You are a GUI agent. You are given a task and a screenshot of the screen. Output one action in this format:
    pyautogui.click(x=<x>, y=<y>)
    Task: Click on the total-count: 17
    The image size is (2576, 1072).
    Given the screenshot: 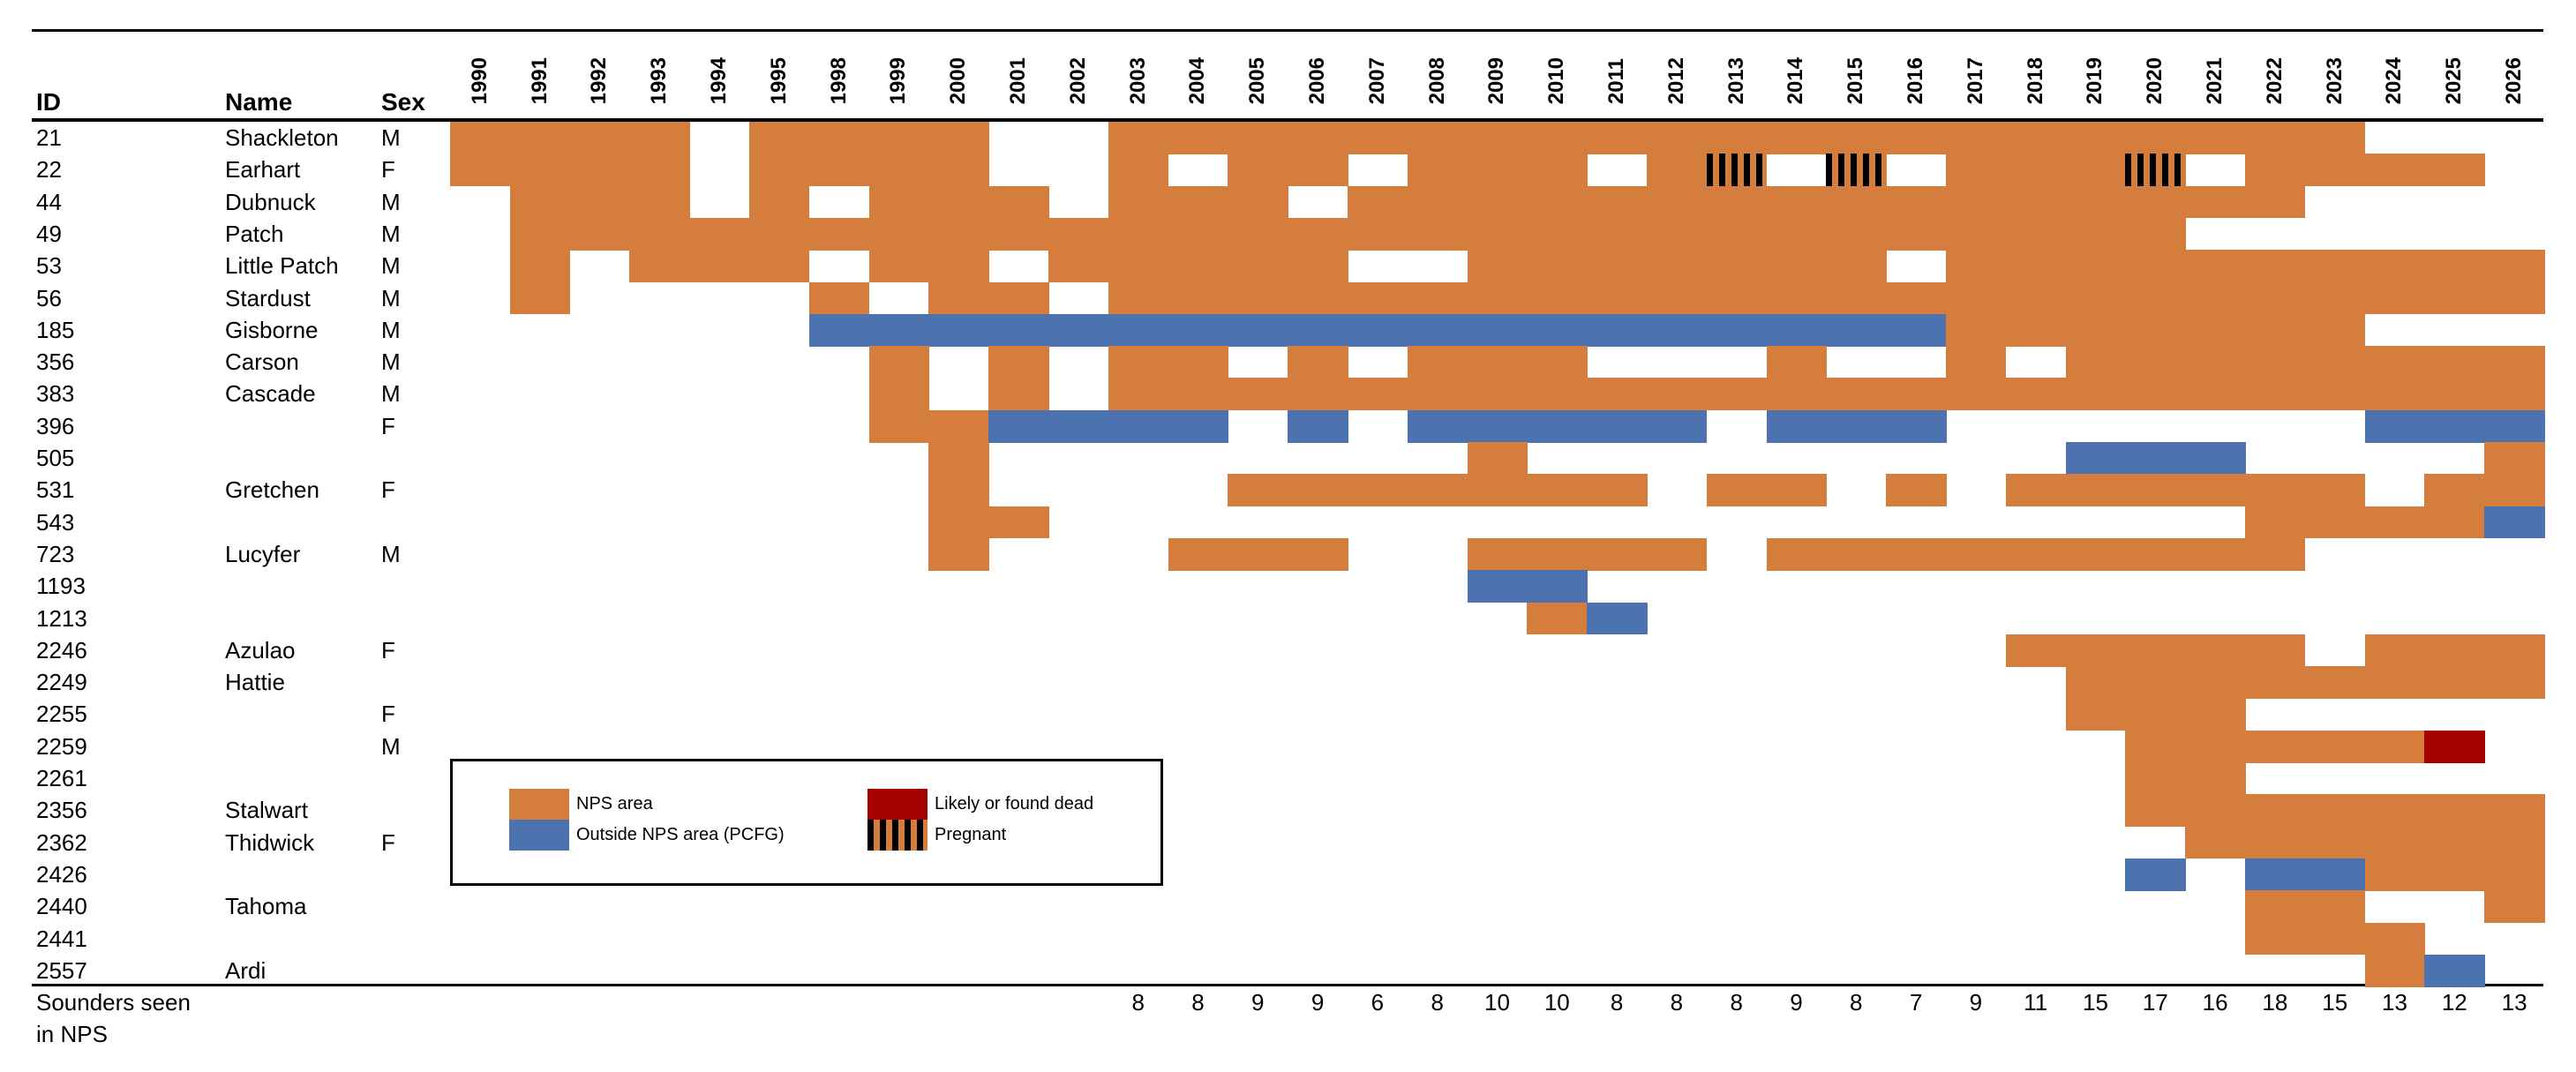 What is the action you would take?
    pyautogui.click(x=2155, y=1002)
    